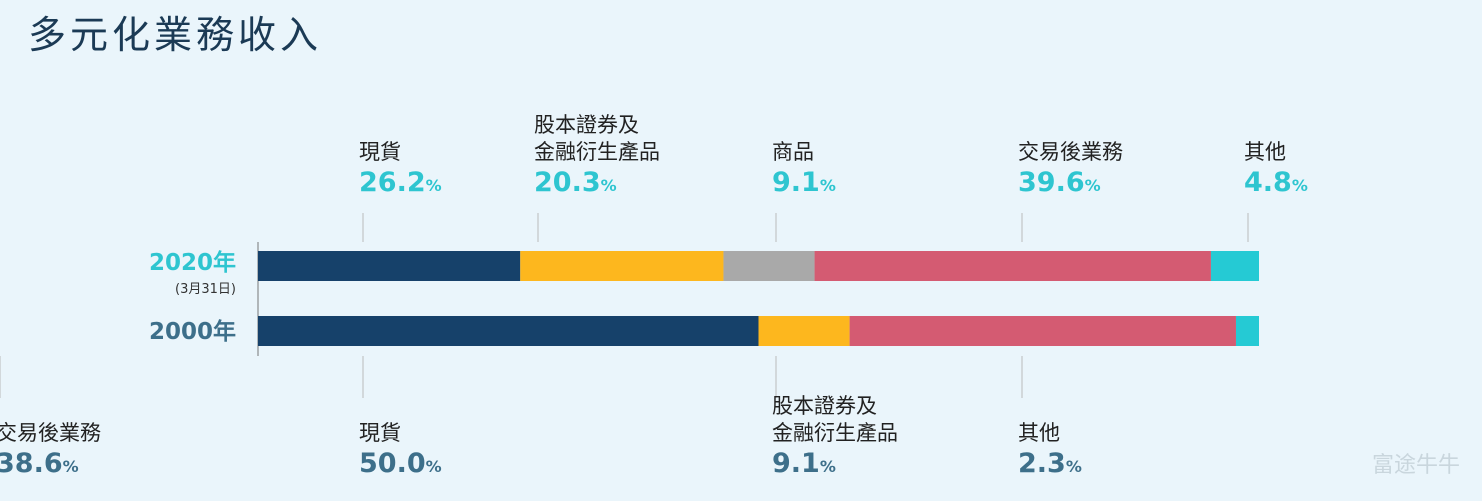 Image resolution: width=1482 pixels, height=501 pixels. I want to click on data-label: 股本證券及 金融衍生產品 9.1%, so click(835, 438).